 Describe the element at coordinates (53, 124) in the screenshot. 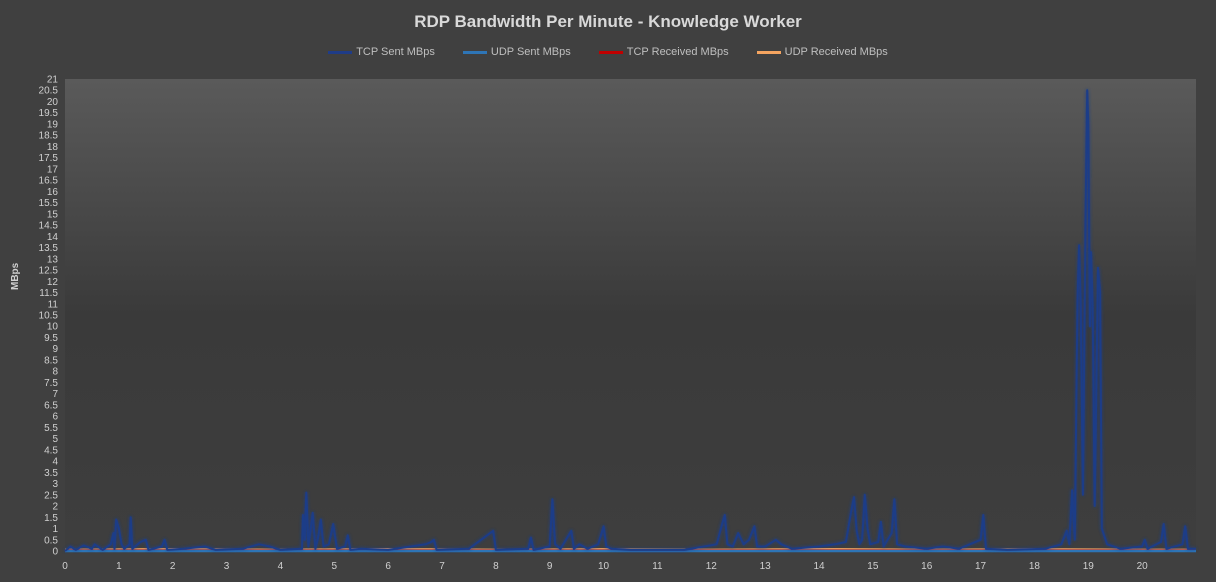

I see `y-tick-label: 19` at that location.